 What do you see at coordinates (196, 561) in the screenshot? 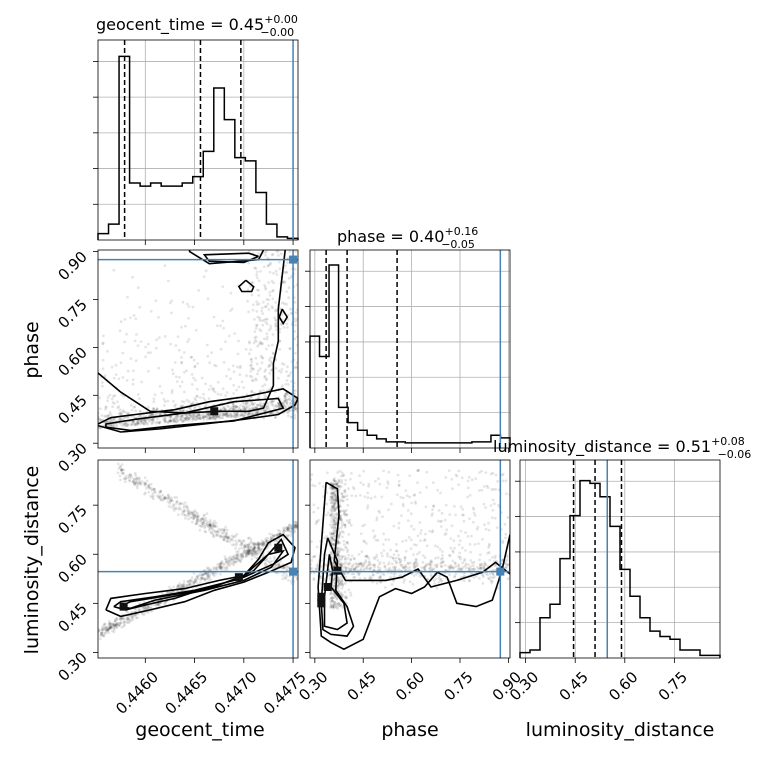
I see `scatter-panel-geocent_time-luminosity_distance` at bounding box center [196, 561].